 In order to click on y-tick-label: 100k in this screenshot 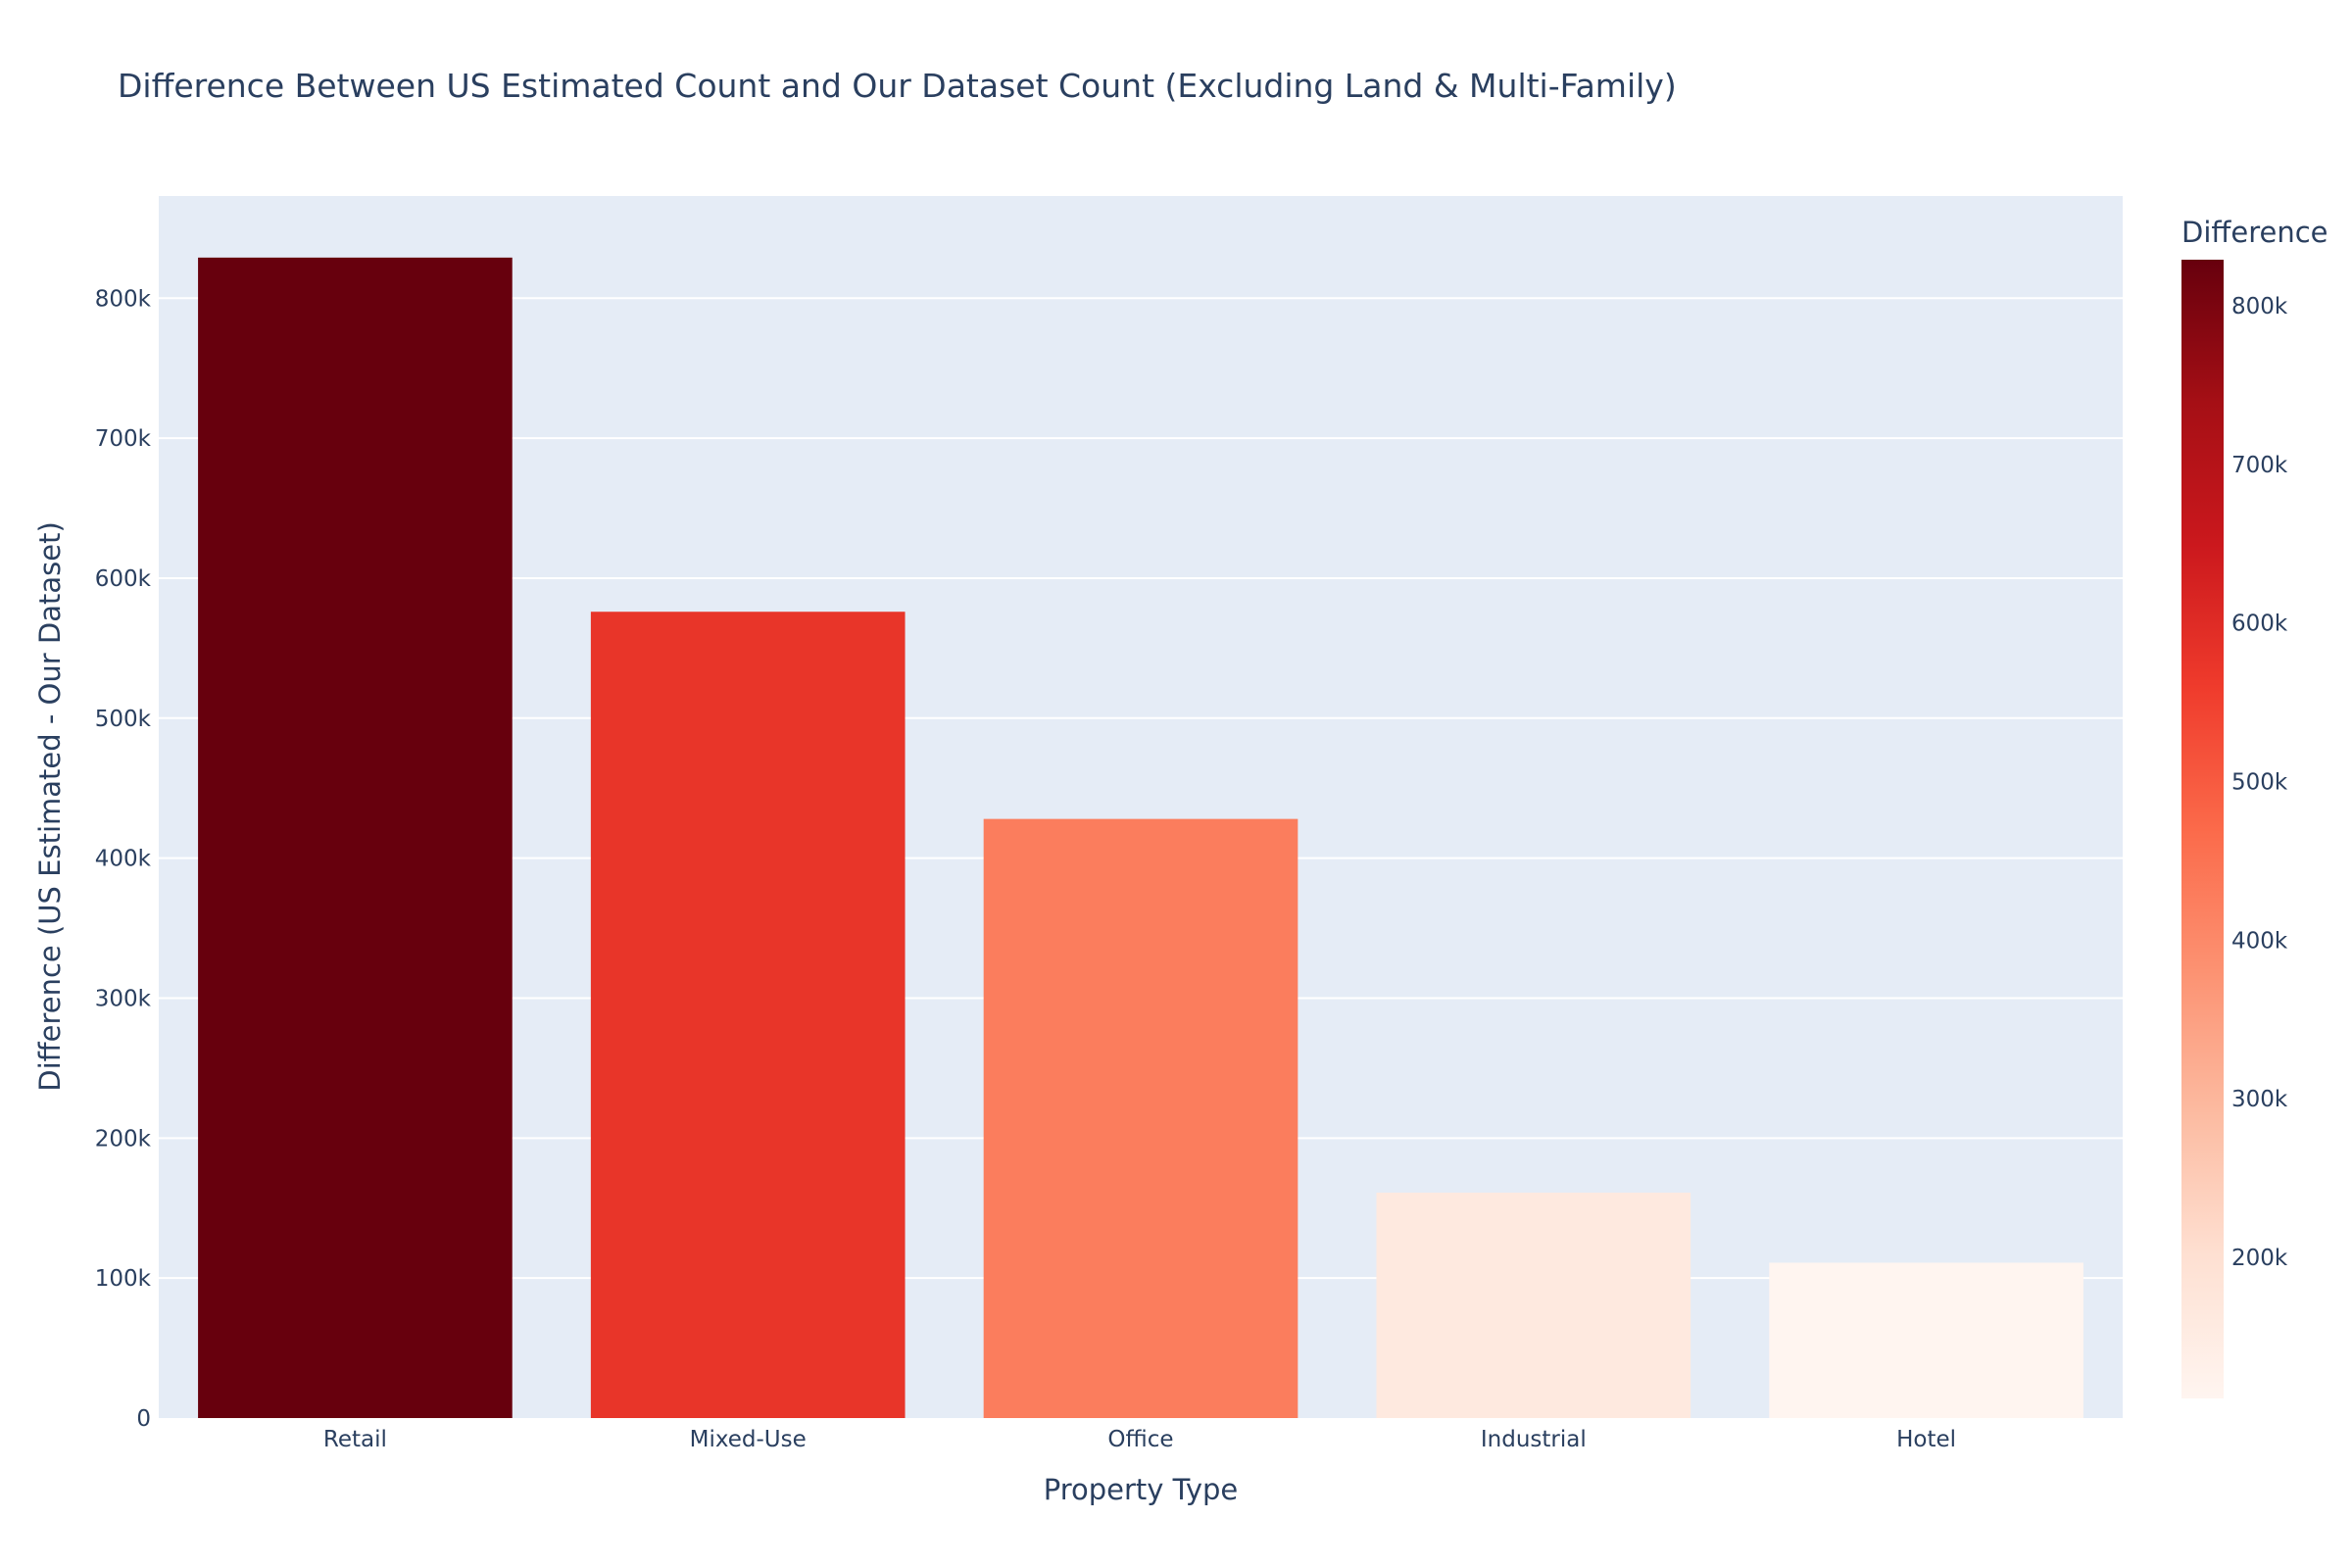, I will do `click(124, 1279)`.